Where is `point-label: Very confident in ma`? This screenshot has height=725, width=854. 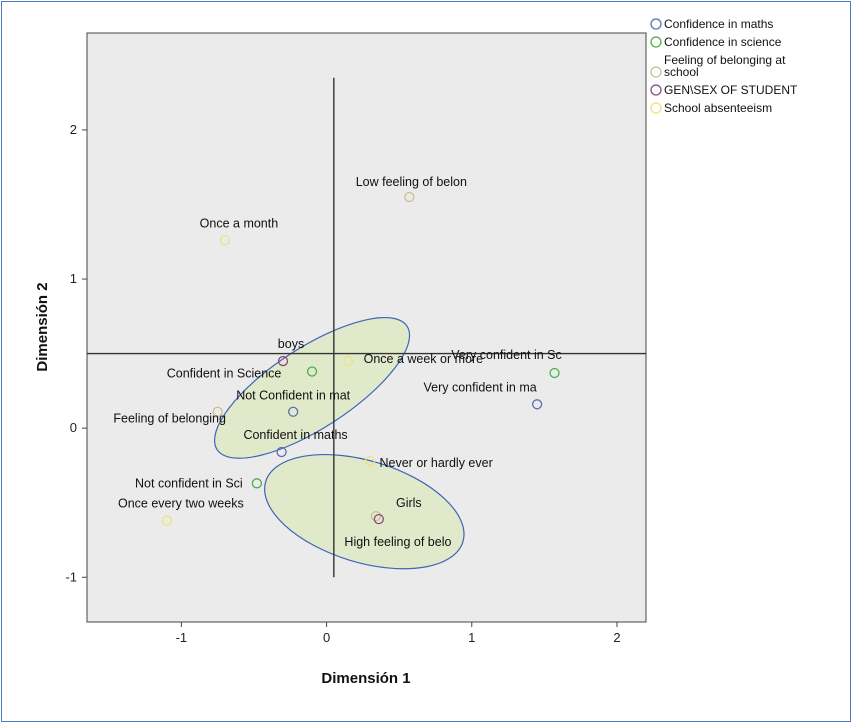
point-label: Very confident in ma is located at coordinates (479, 387).